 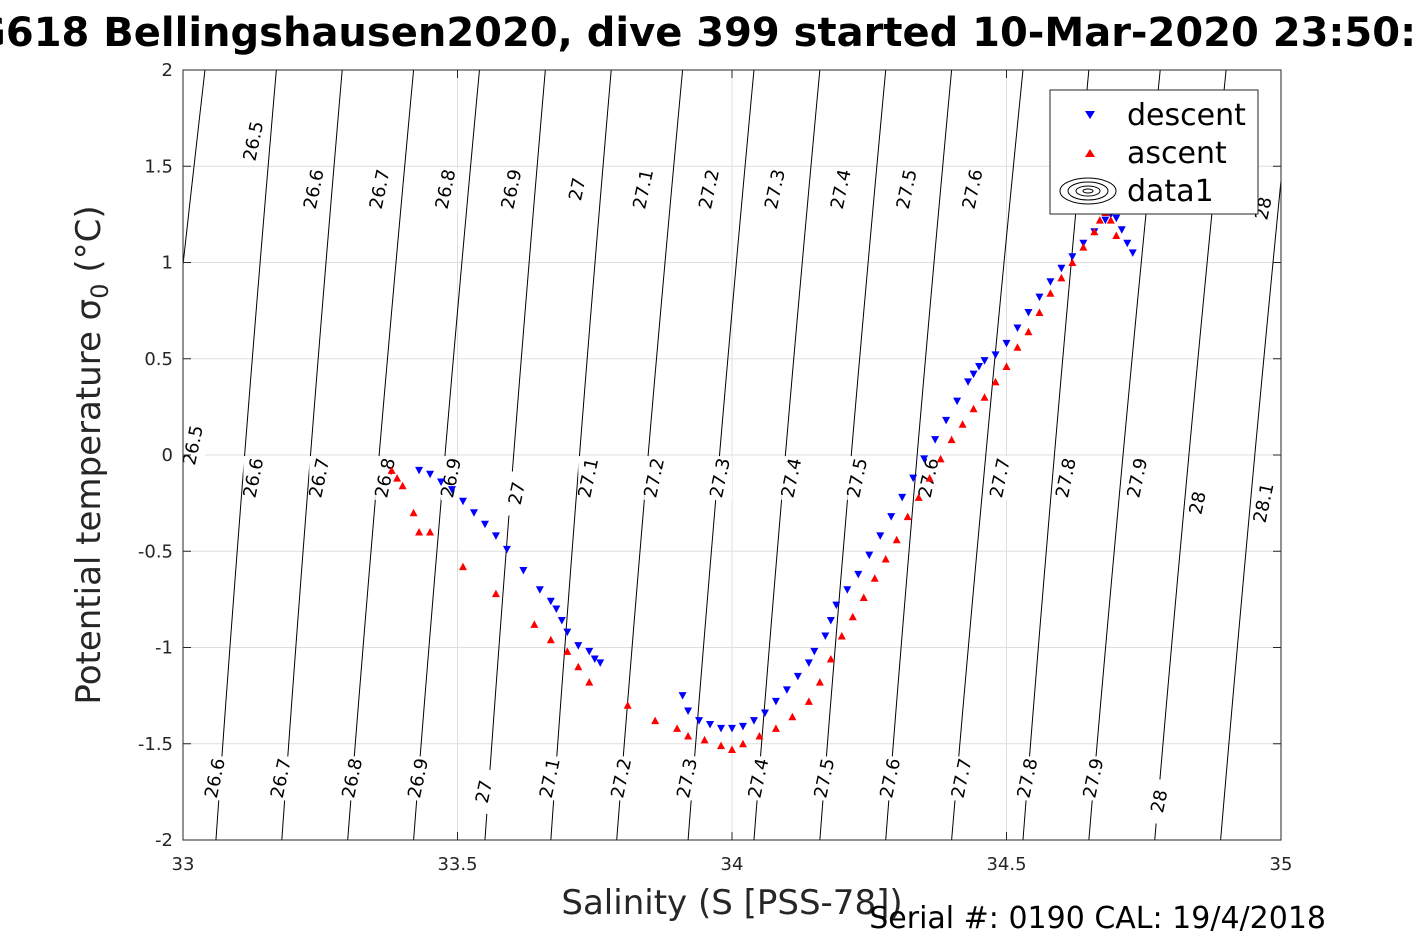 I want to click on legend-descent-label: descent, so click(x=1186, y=115).